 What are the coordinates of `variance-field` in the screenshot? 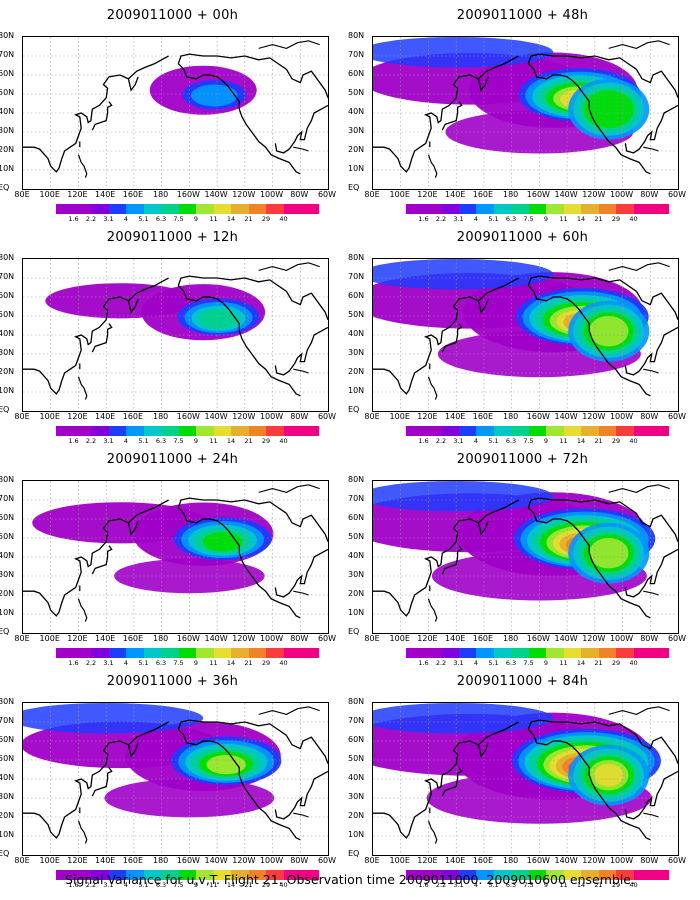 It's located at (511, 95).